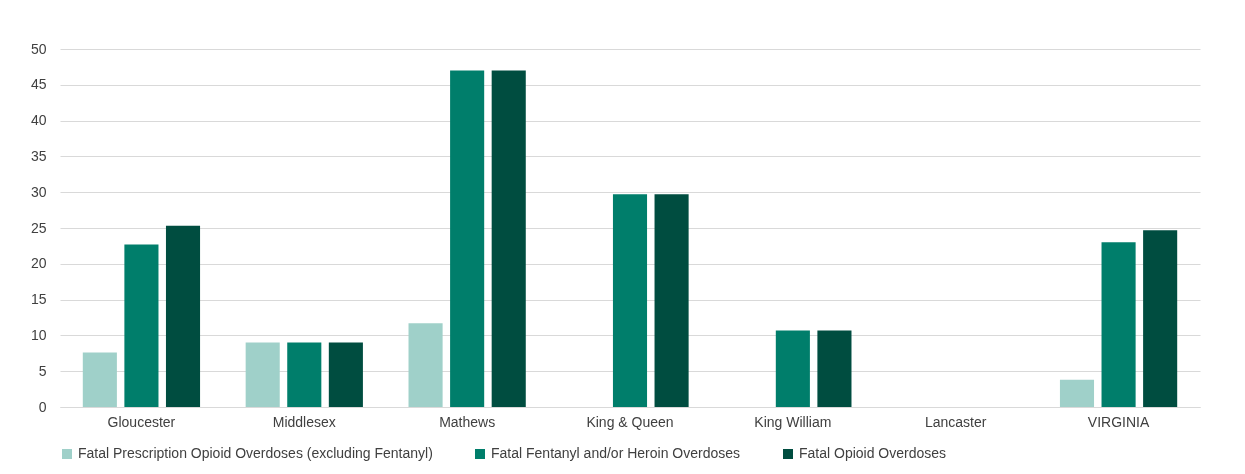  Describe the element at coordinates (38, 299) in the screenshot. I see `y-tick-label: 15` at that location.